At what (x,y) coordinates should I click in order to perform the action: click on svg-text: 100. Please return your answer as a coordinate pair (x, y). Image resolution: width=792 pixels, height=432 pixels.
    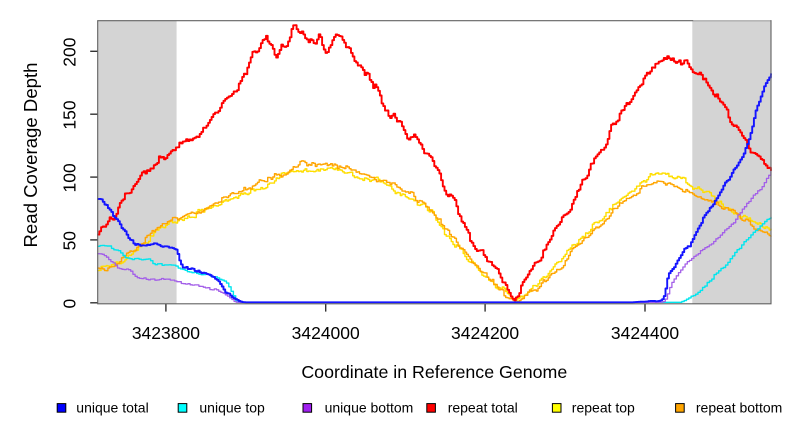
    Looking at the image, I should click on (69, 177).